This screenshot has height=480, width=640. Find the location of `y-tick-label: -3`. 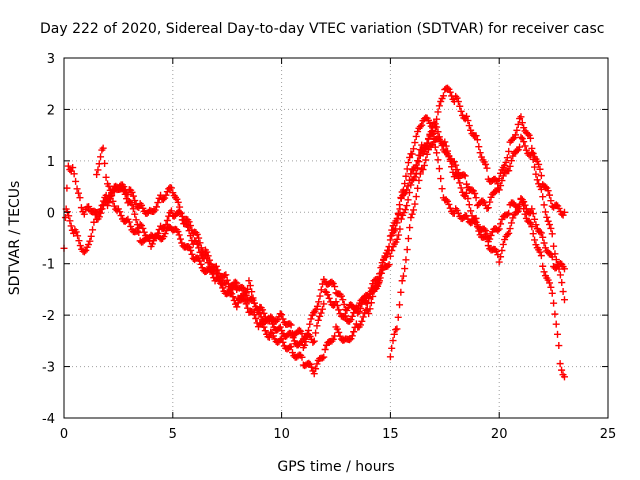

y-tick-label: -3 is located at coordinates (48, 368).